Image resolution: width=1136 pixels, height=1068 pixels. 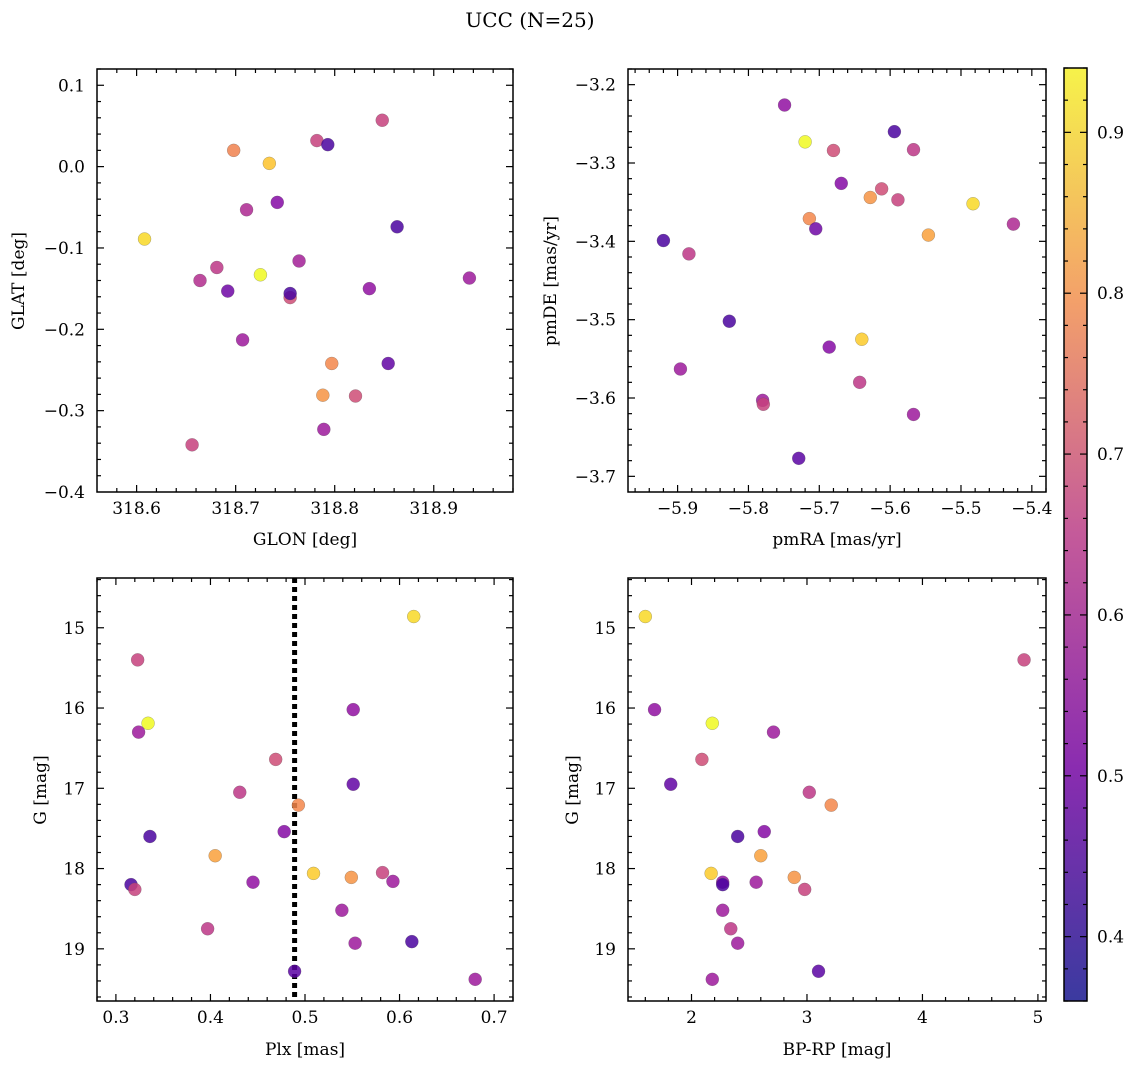 What do you see at coordinates (64, 493) in the screenshot?
I see `y-tick-label: −0.4` at bounding box center [64, 493].